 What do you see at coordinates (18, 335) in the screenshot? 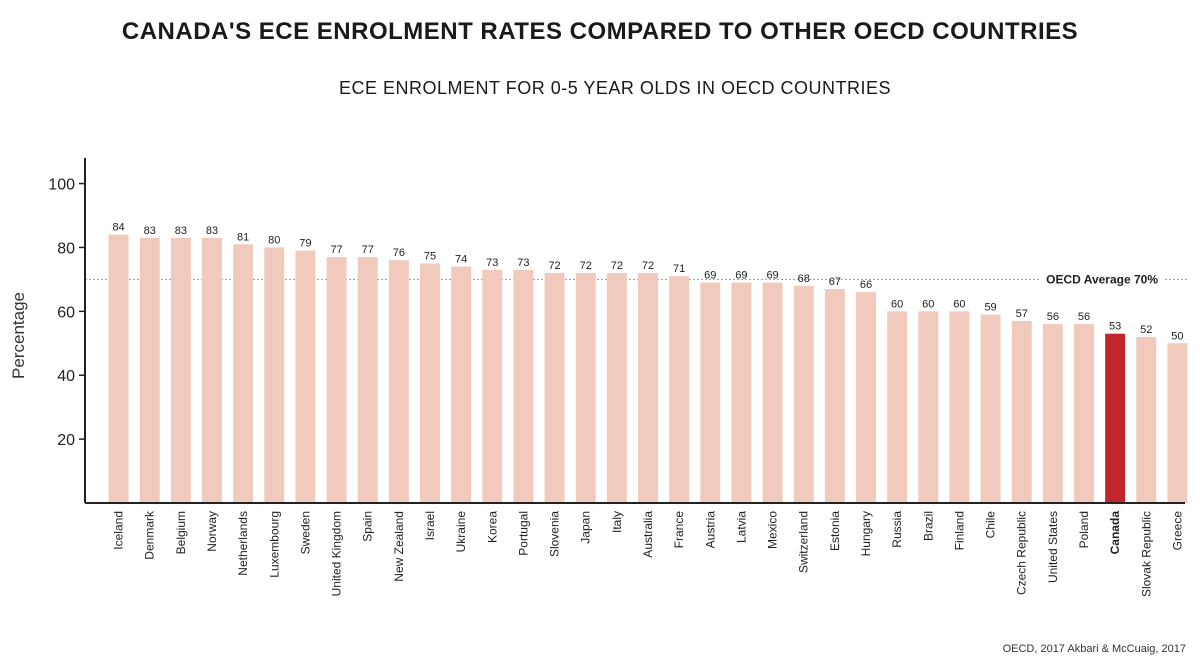
I see `y-axis-label: Percentage` at bounding box center [18, 335].